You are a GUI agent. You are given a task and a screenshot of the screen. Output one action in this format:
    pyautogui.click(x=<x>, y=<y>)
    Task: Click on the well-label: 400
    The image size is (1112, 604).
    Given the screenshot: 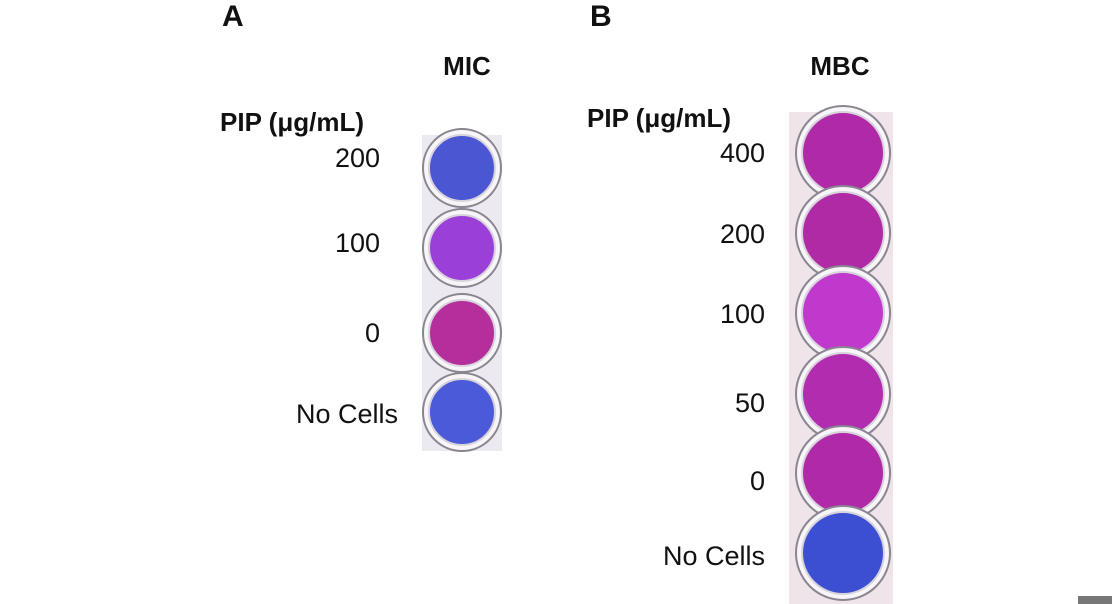 What is the action you would take?
    pyautogui.click(x=742, y=153)
    